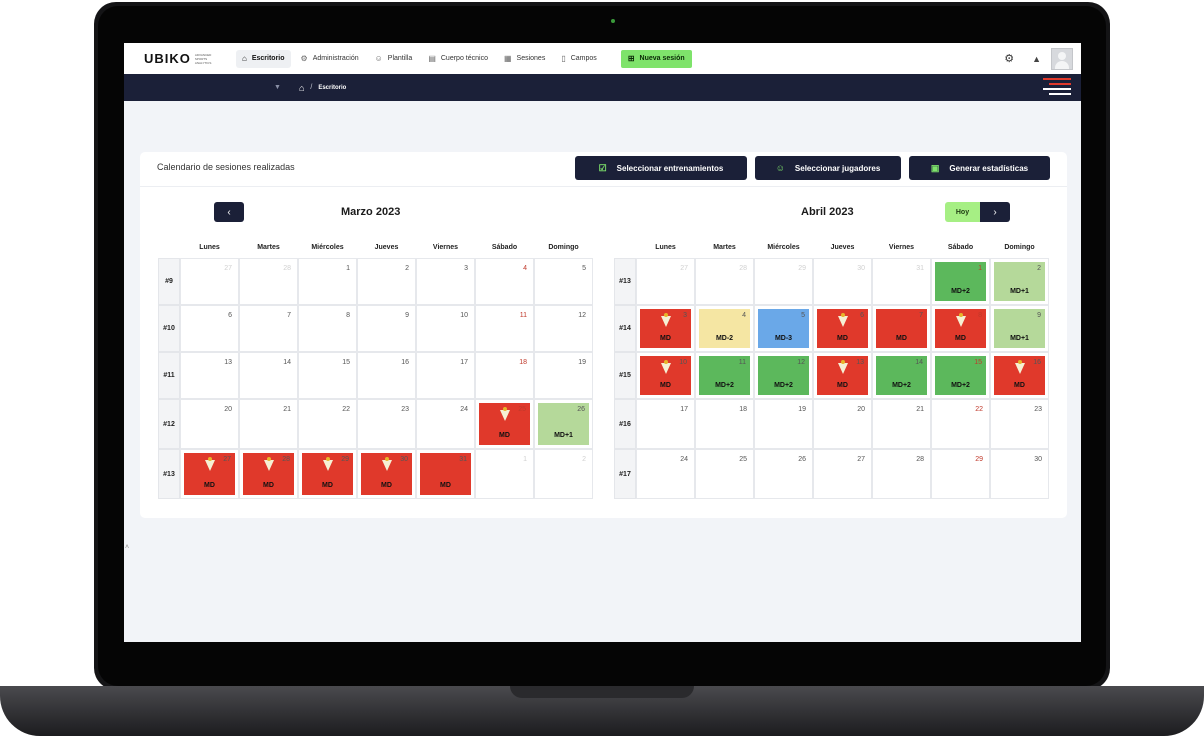  I want to click on calendar-day-session: MD 10, so click(665, 375).